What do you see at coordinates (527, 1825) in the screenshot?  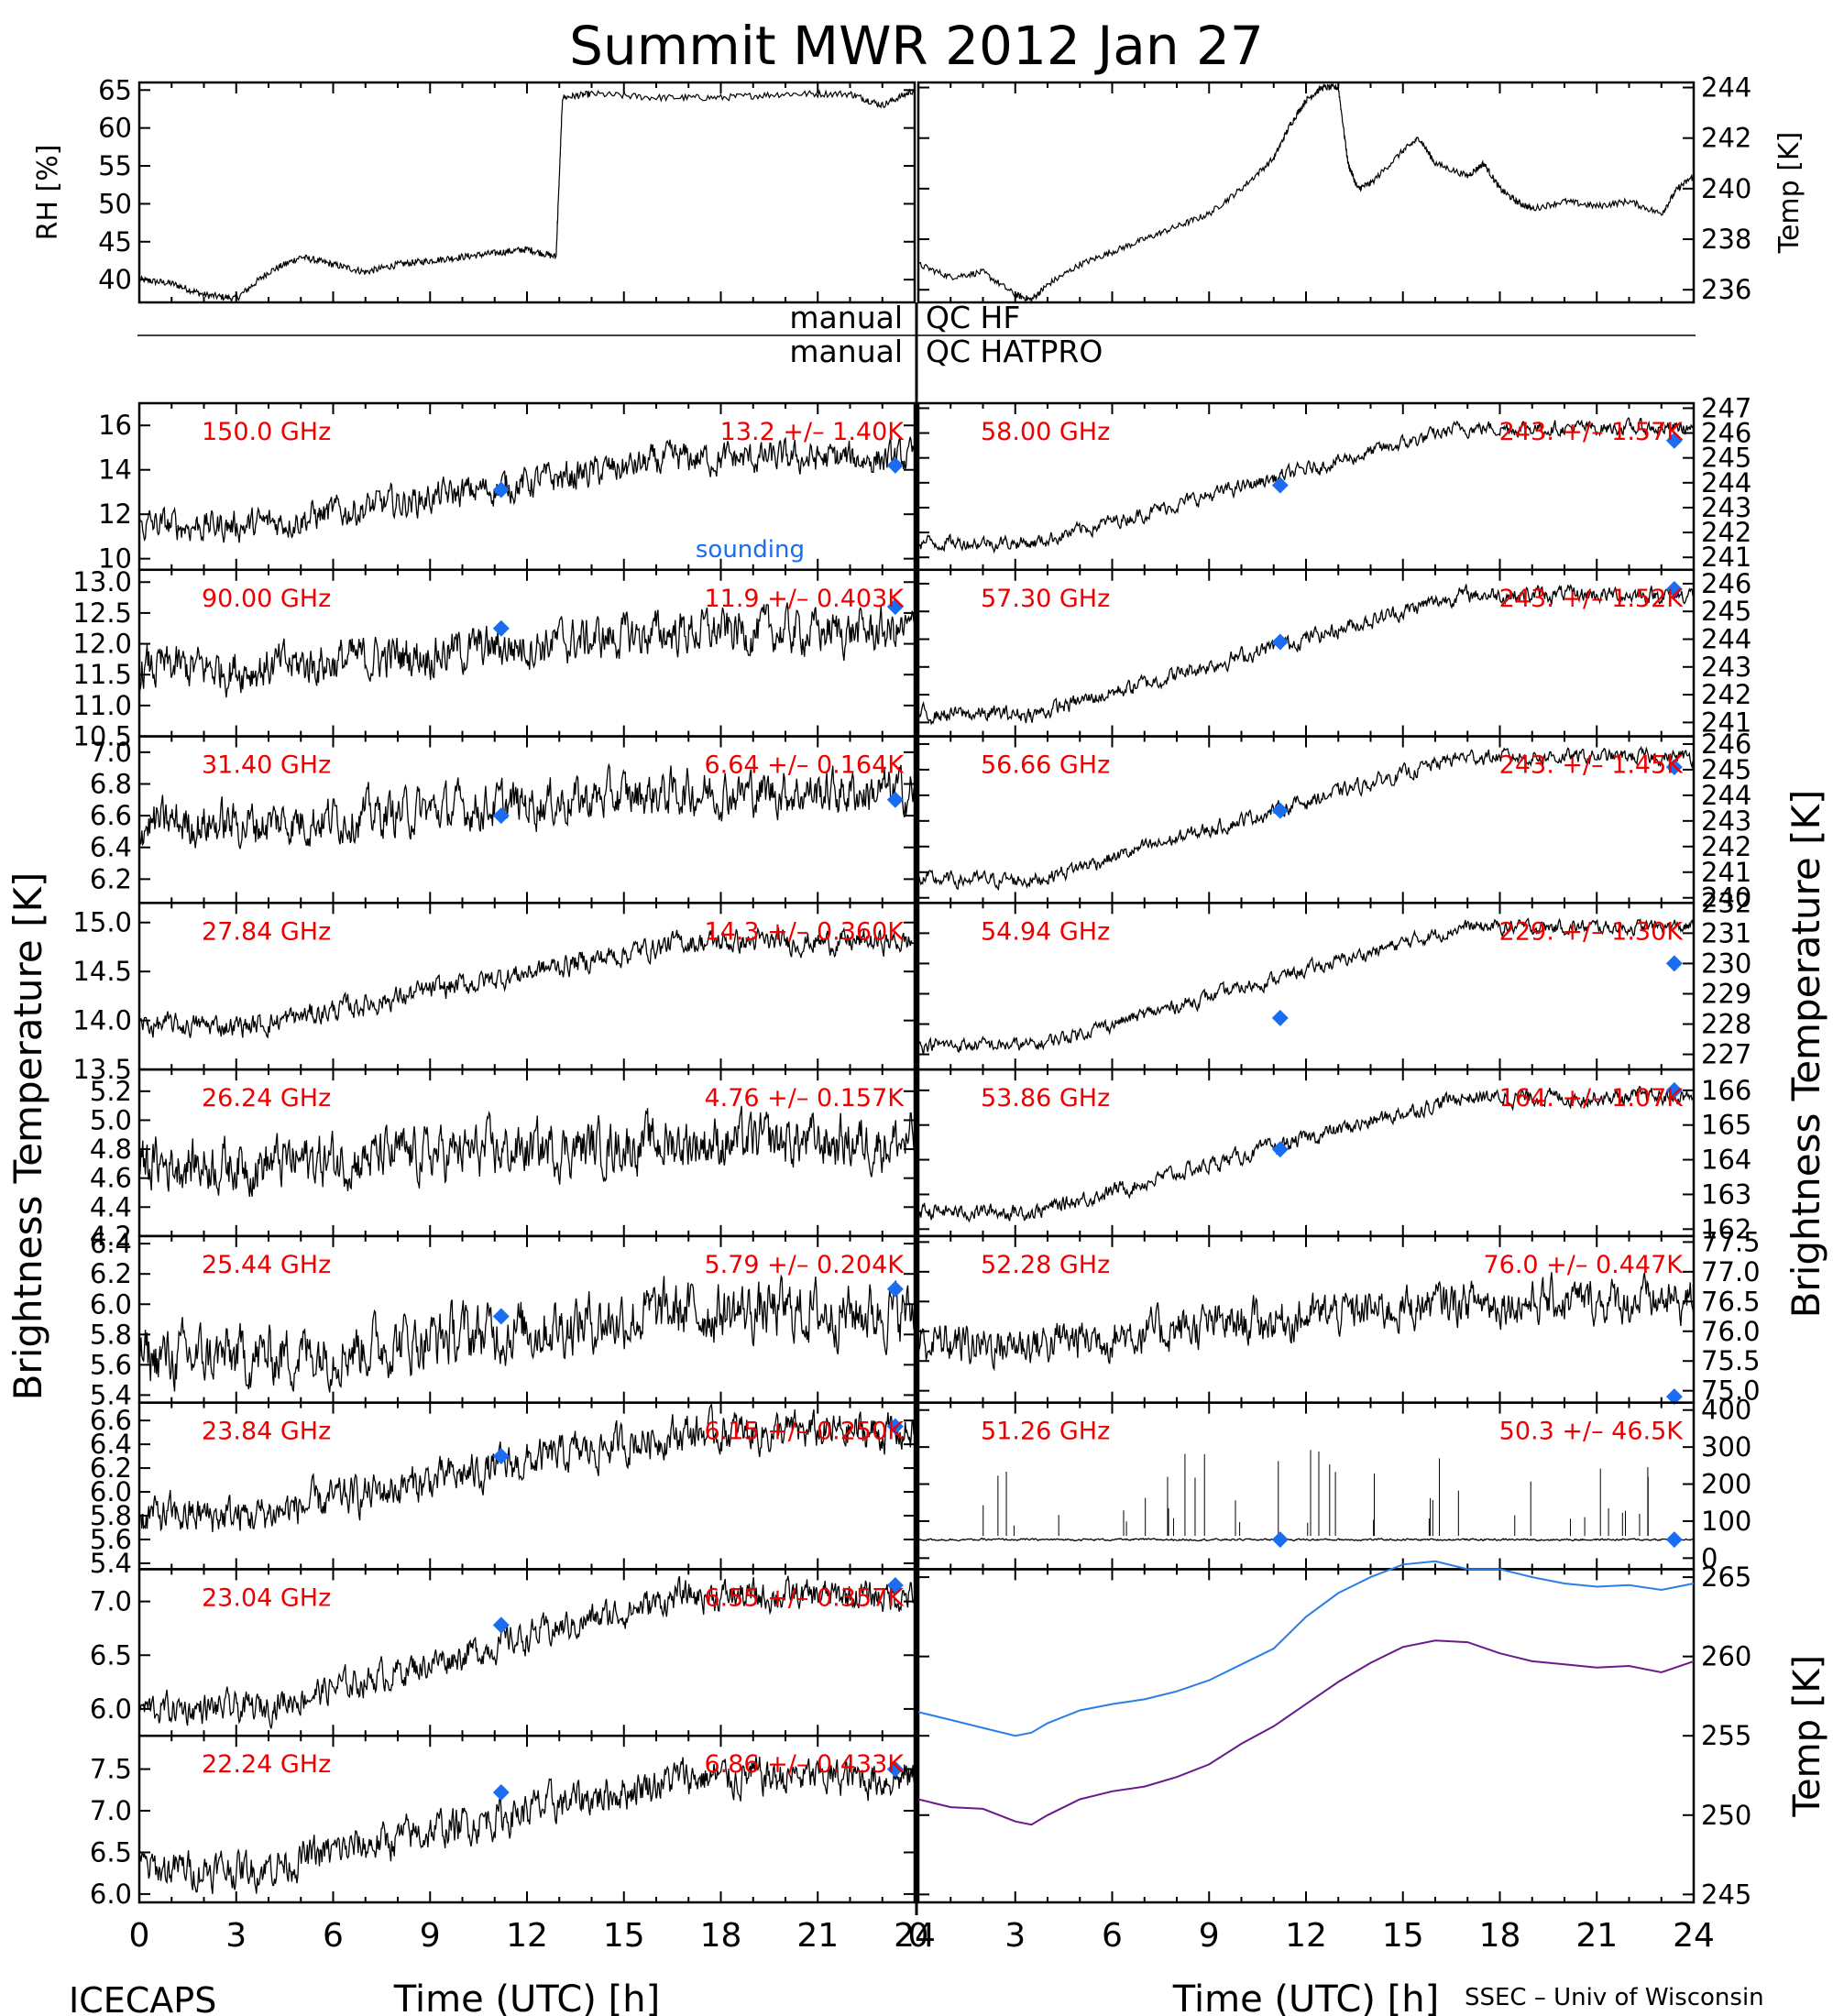 I see `series-line-22.24` at bounding box center [527, 1825].